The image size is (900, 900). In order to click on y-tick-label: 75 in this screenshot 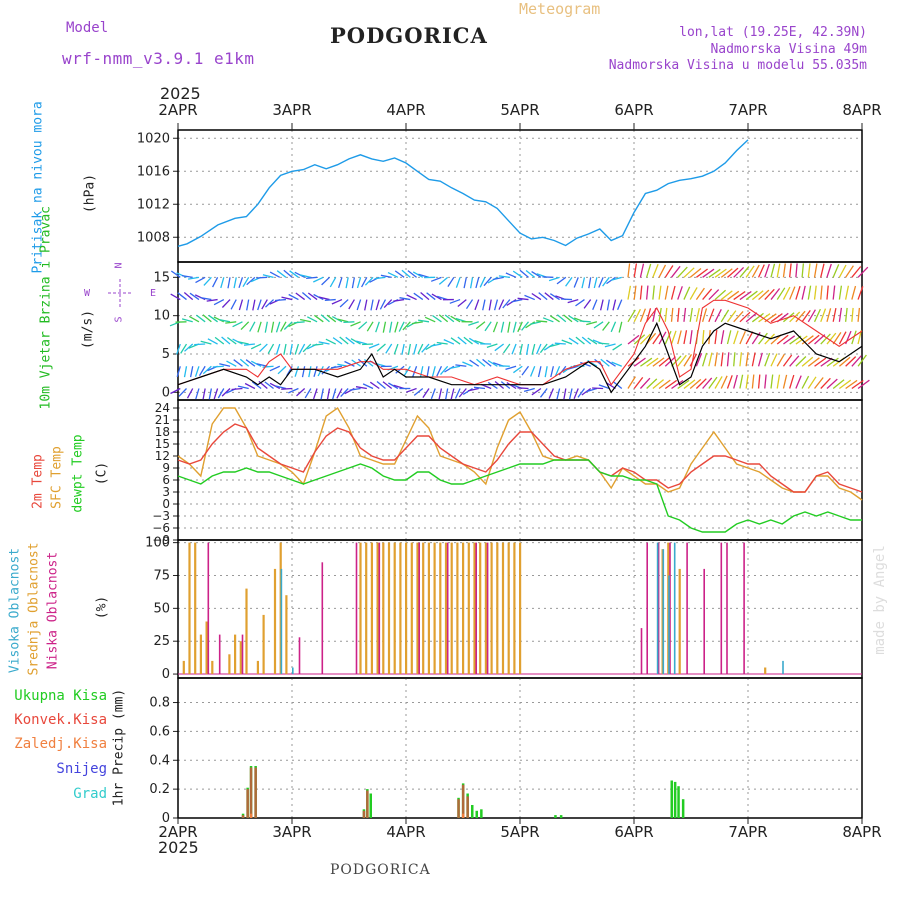, I will do `click(161, 575)`.